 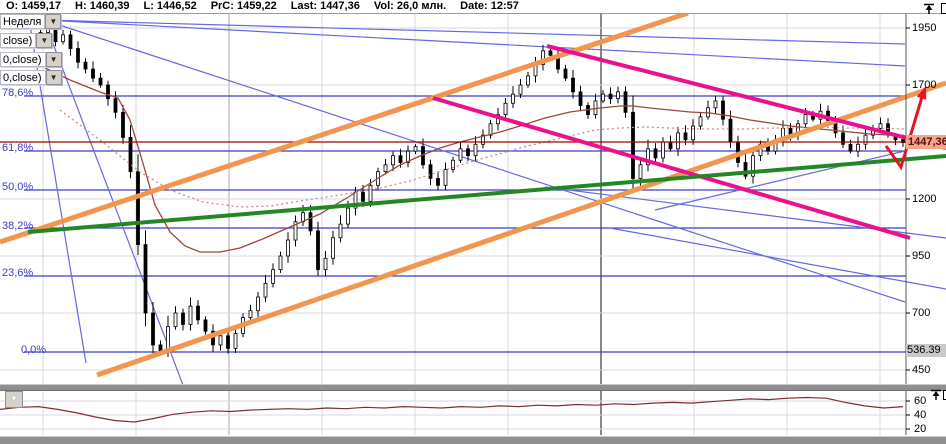 What do you see at coordinates (489, 6) in the screenshot?
I see `ohlc-field: Date: 12:57` at bounding box center [489, 6].